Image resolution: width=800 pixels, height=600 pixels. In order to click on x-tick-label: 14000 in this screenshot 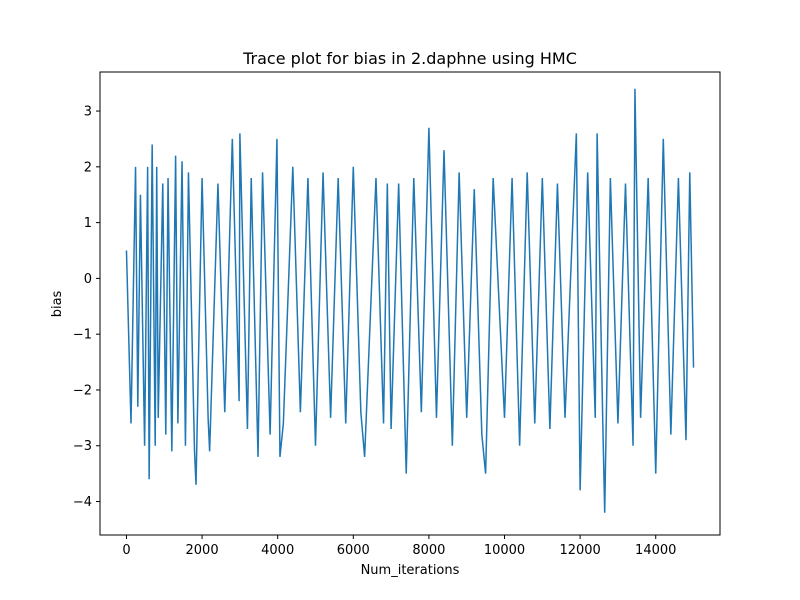, I will do `click(655, 550)`.